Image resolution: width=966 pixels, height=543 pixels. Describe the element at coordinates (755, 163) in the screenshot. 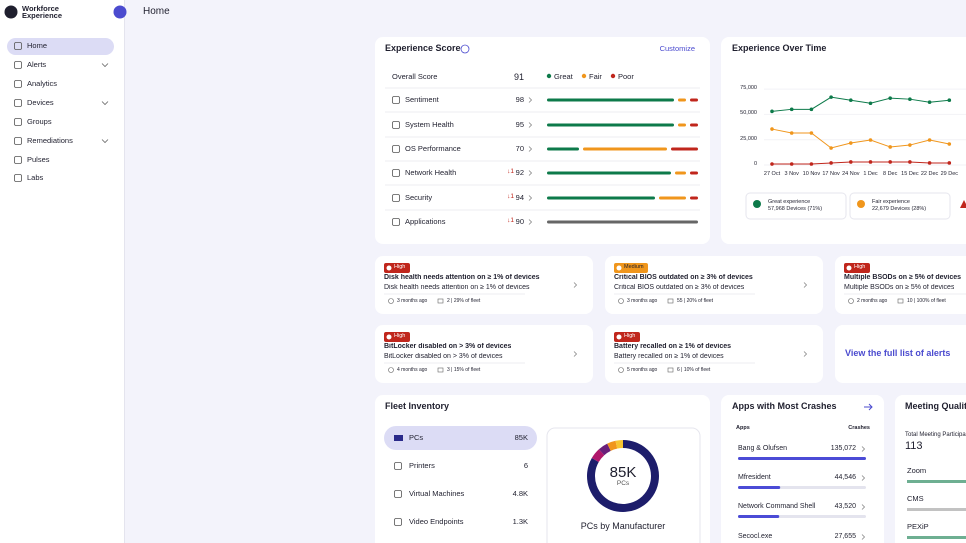

I see `y-tick-label: 0` at that location.